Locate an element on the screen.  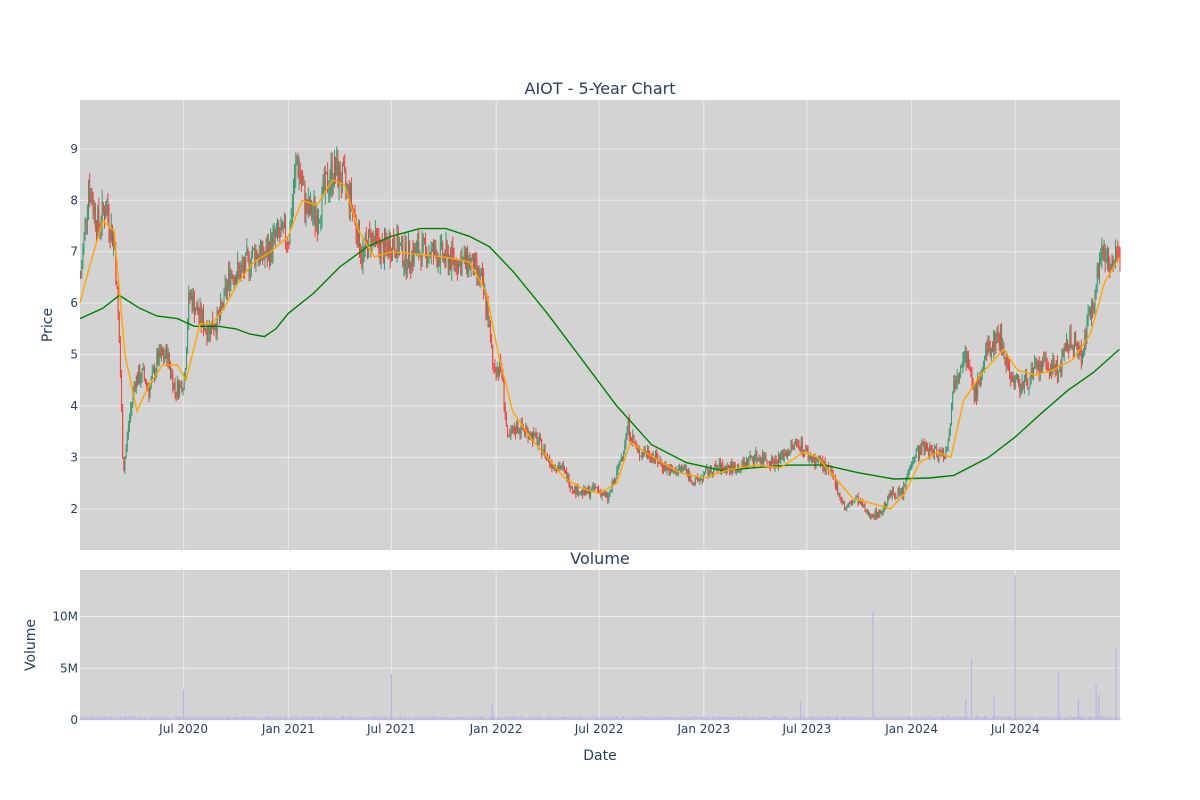
price-y-tick-label: 7 is located at coordinates (74, 252).